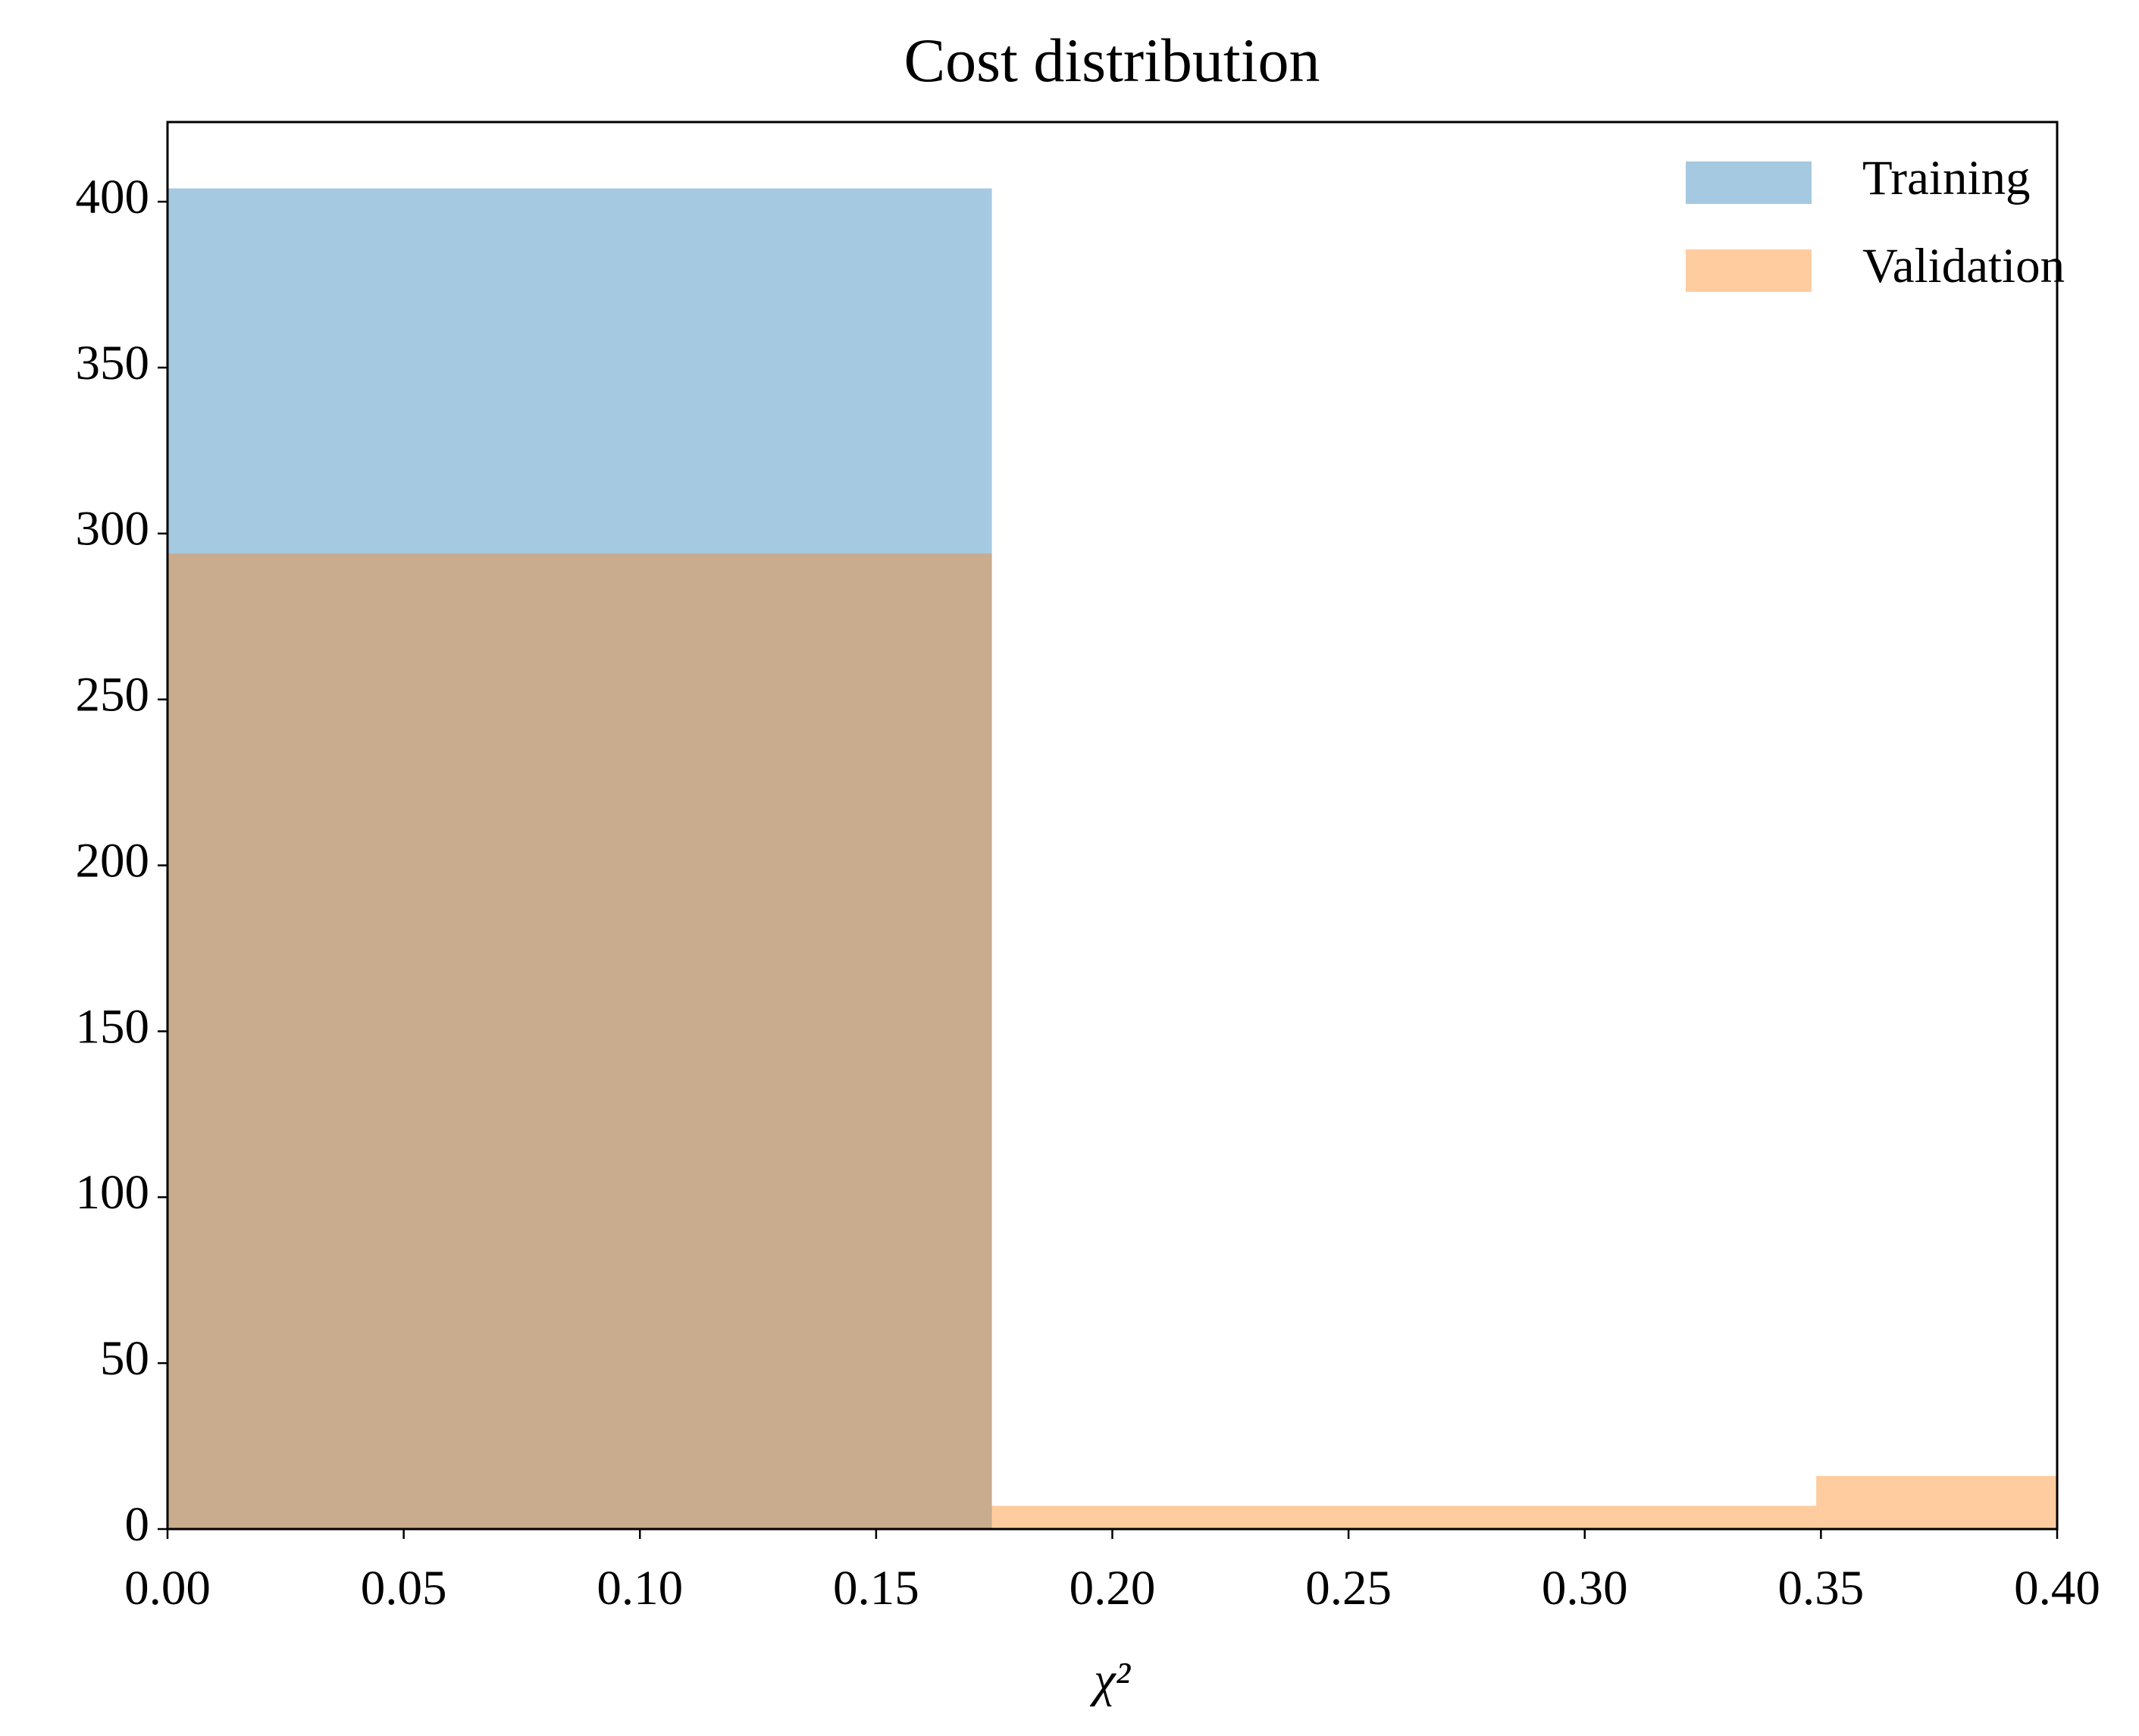 The height and width of the screenshot is (1736, 2139). What do you see at coordinates (1112, 61) in the screenshot?
I see `chart-title: Cost distribution` at bounding box center [1112, 61].